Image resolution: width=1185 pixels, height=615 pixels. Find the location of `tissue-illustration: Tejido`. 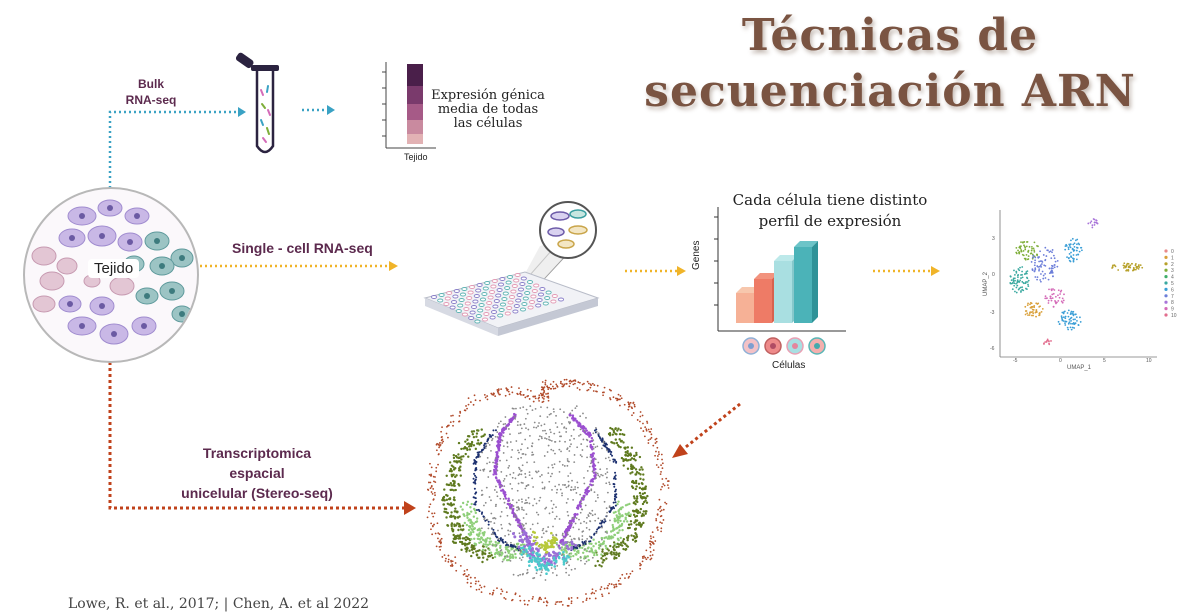

tissue-illustration: Tejido is located at coordinates (111, 275).